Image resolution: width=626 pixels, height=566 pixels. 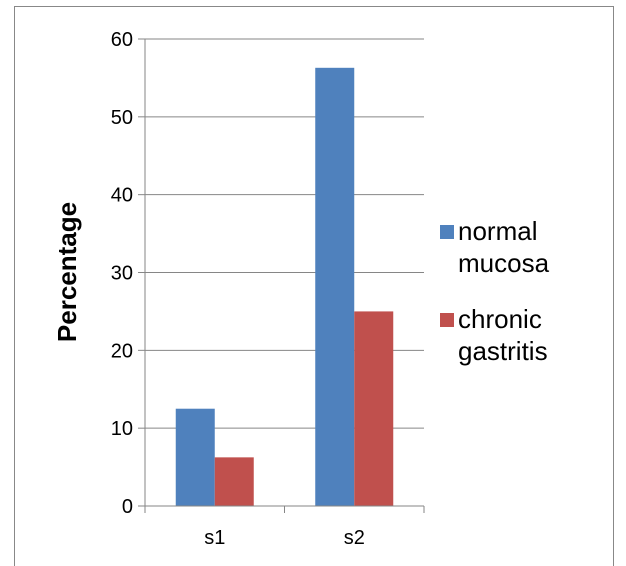 I want to click on y-tick-label: 60, so click(x=122, y=40).